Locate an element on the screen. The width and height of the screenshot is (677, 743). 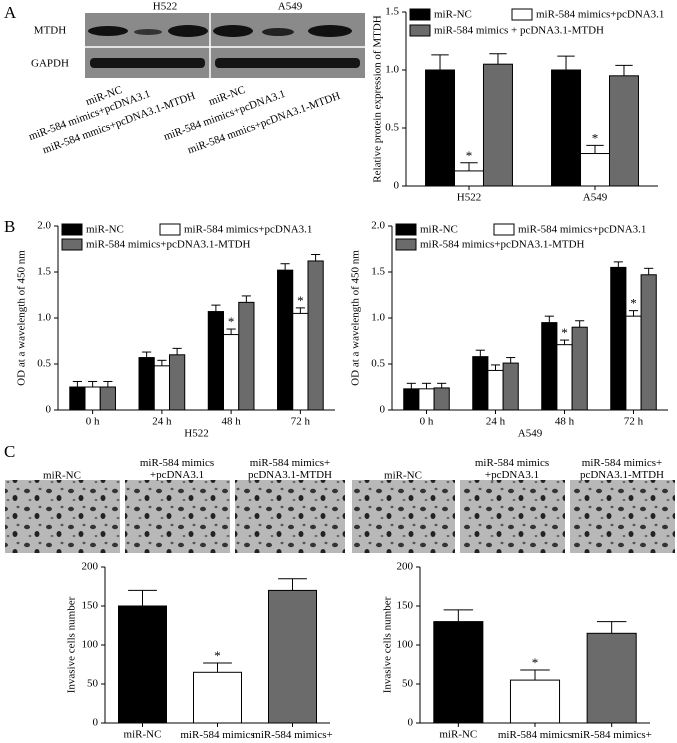
blot-group: H522 is located at coordinates (165, 7).